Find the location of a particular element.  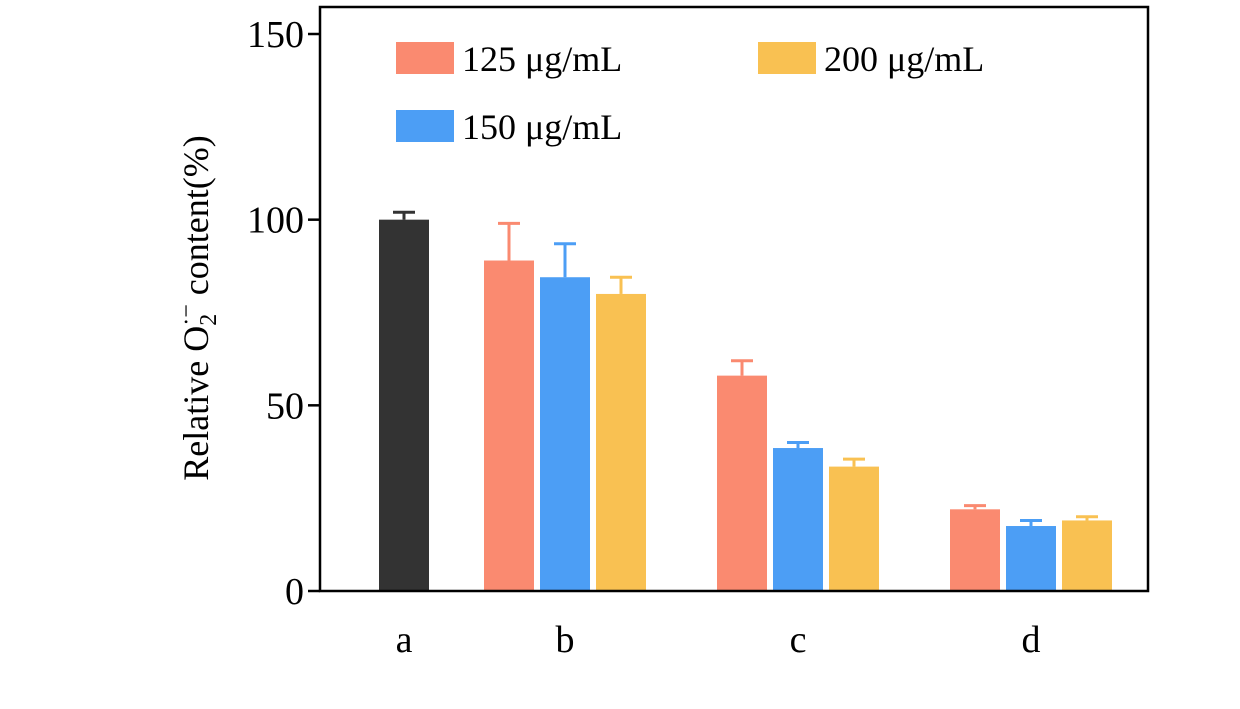

series1-c-bar is located at coordinates (742, 483).